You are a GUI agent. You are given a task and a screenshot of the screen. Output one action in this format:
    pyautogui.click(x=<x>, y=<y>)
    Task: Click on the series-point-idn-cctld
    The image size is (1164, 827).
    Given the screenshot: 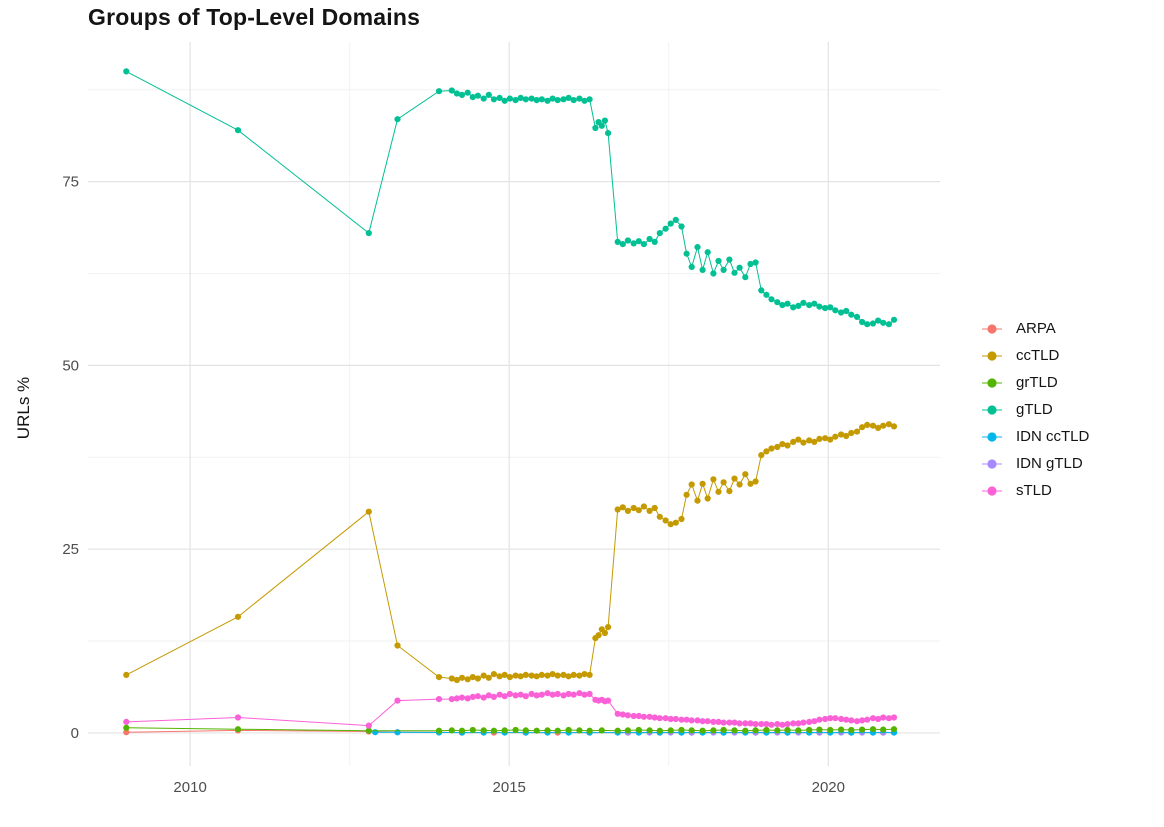 What is the action you would take?
    pyautogui.click(x=397, y=732)
    